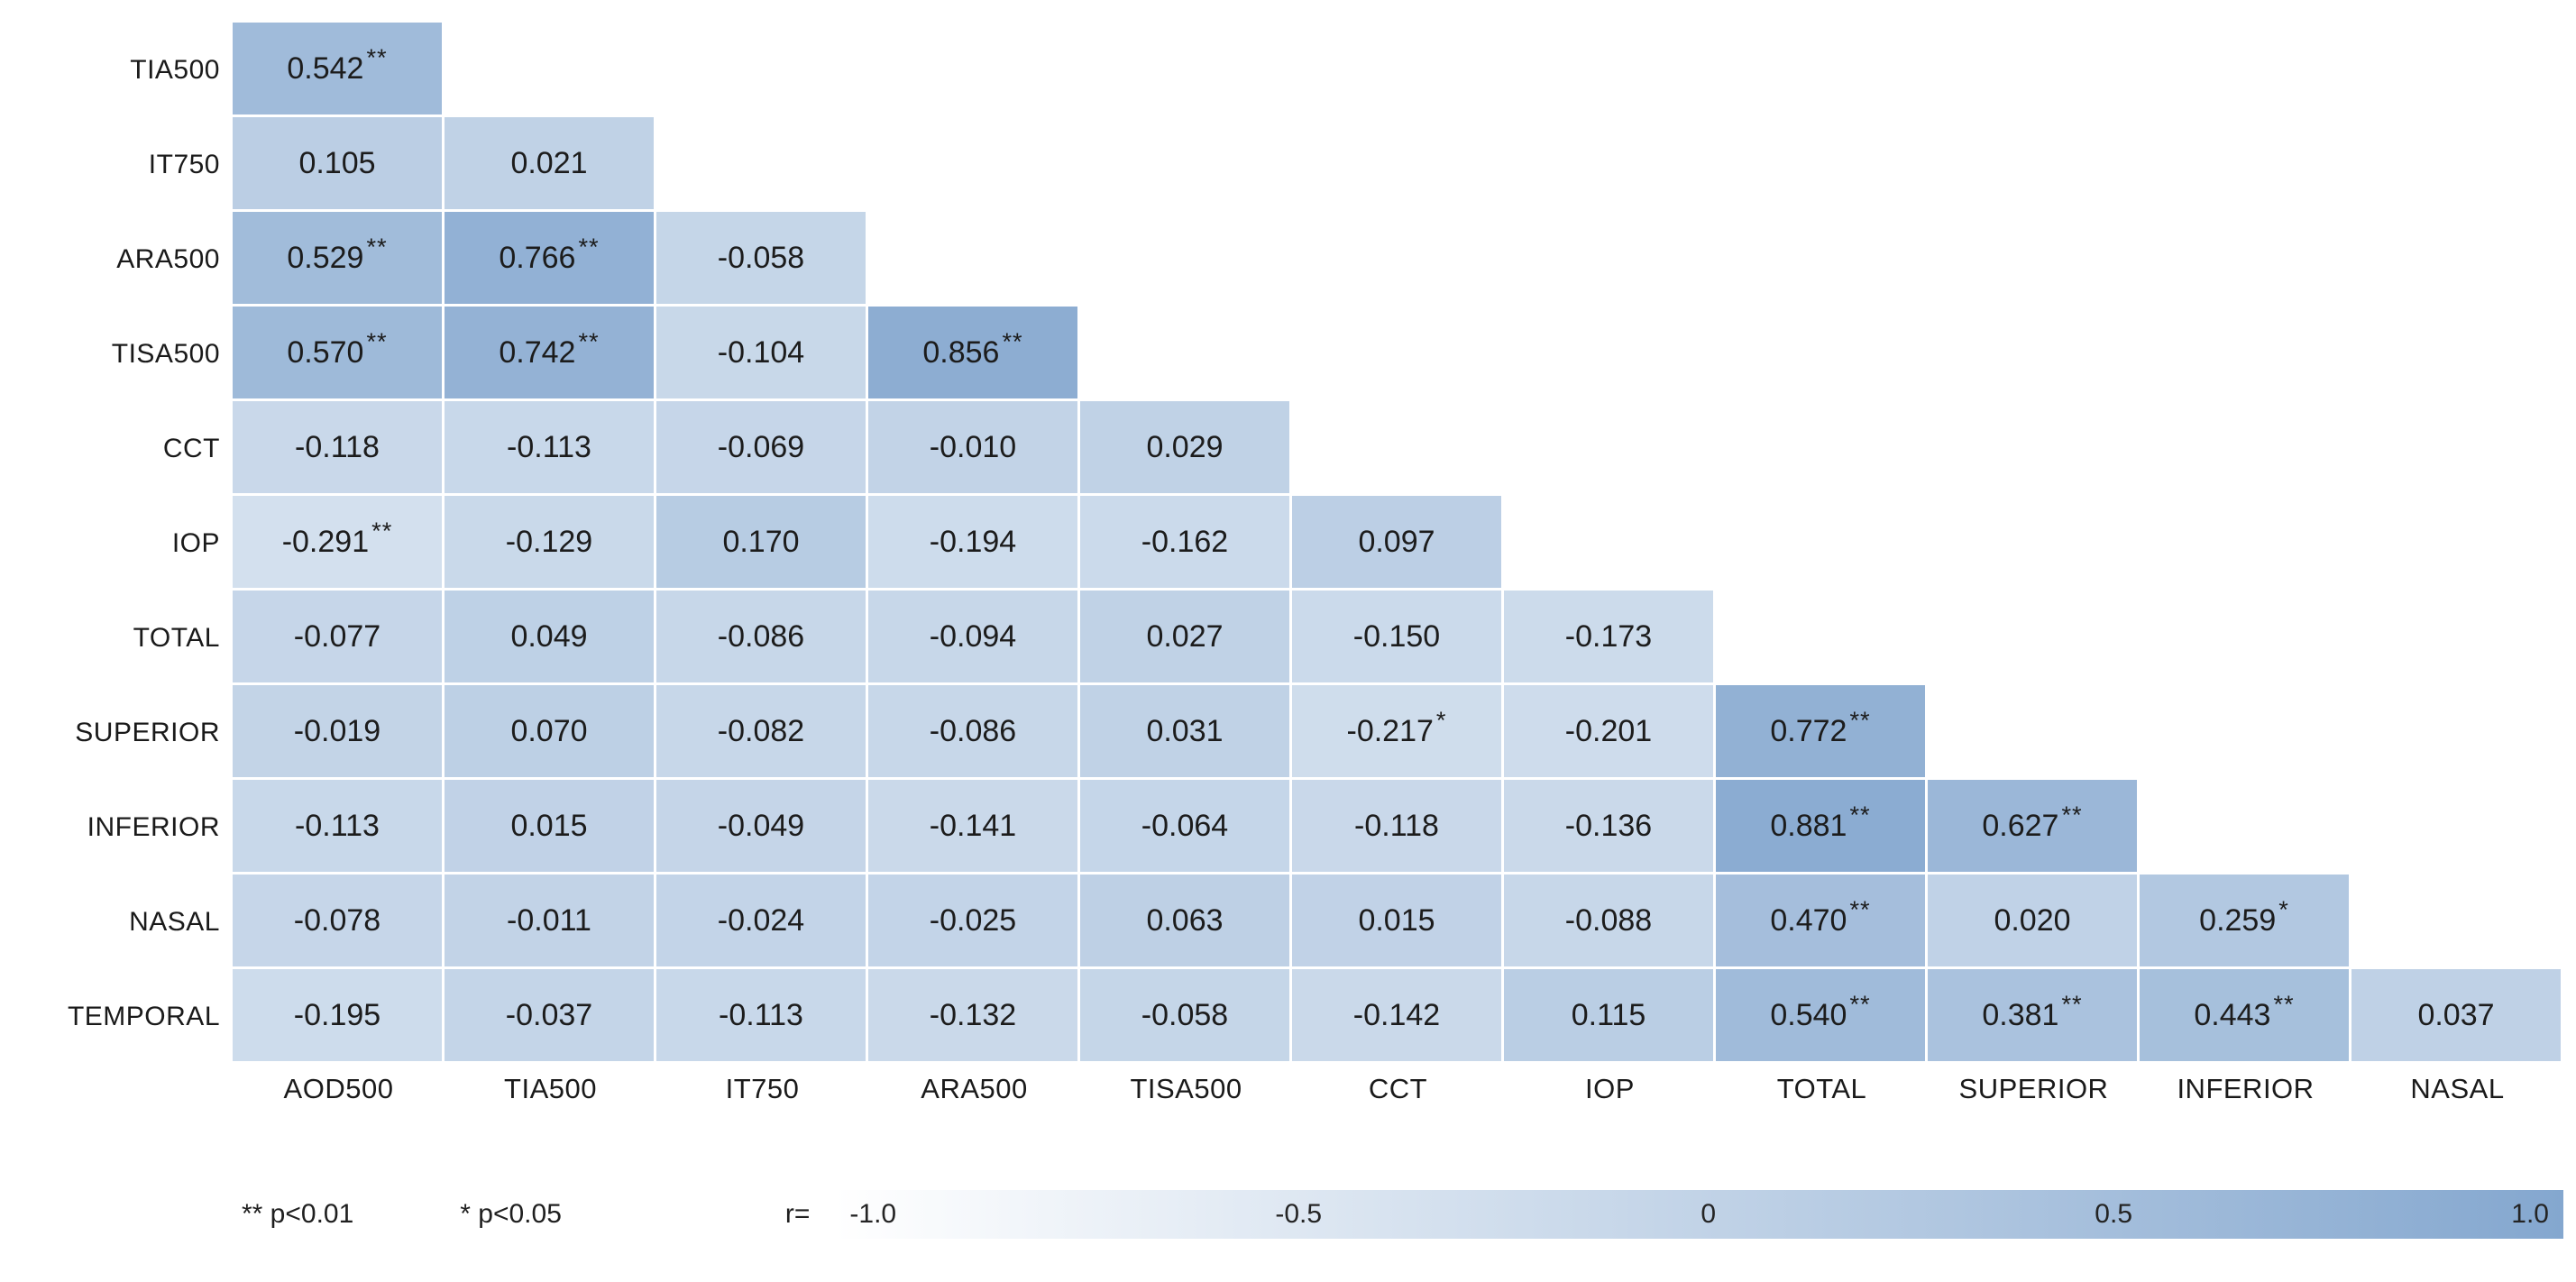  What do you see at coordinates (174, 921) in the screenshot?
I see `row-label: NASAL` at bounding box center [174, 921].